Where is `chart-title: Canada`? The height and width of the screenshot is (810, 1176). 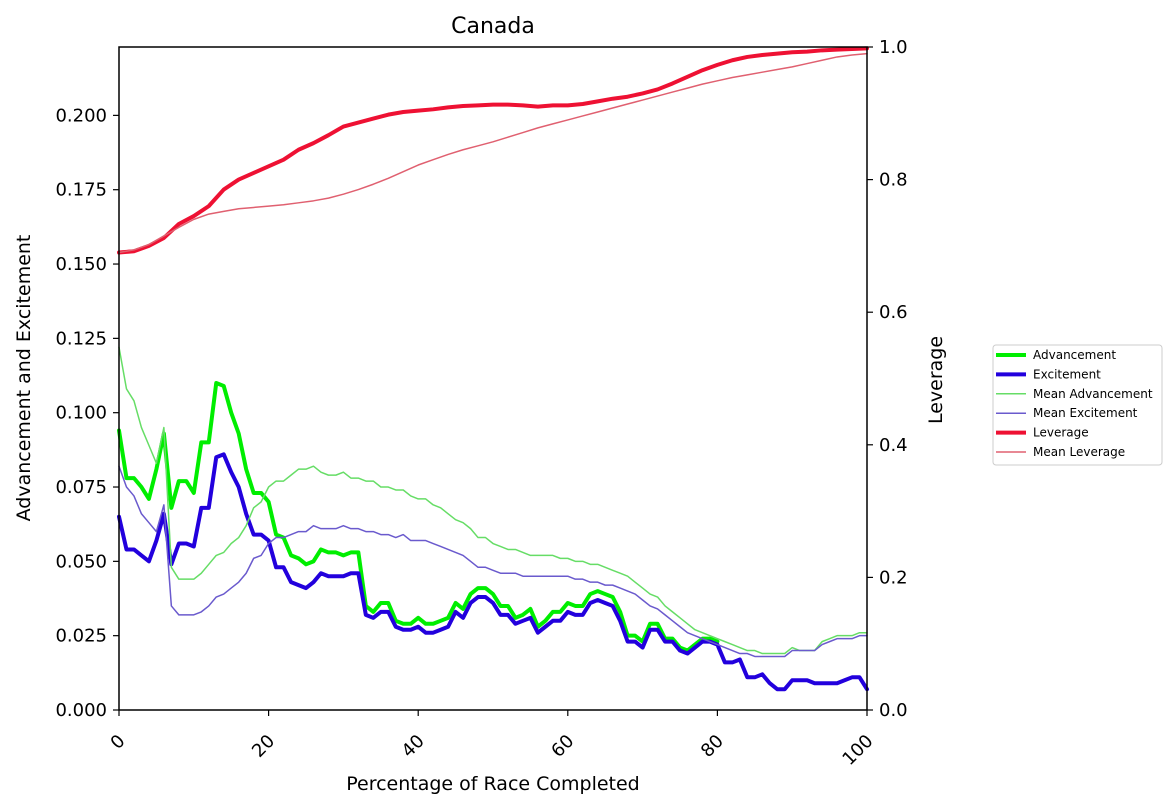
chart-title: Canada is located at coordinates (493, 26).